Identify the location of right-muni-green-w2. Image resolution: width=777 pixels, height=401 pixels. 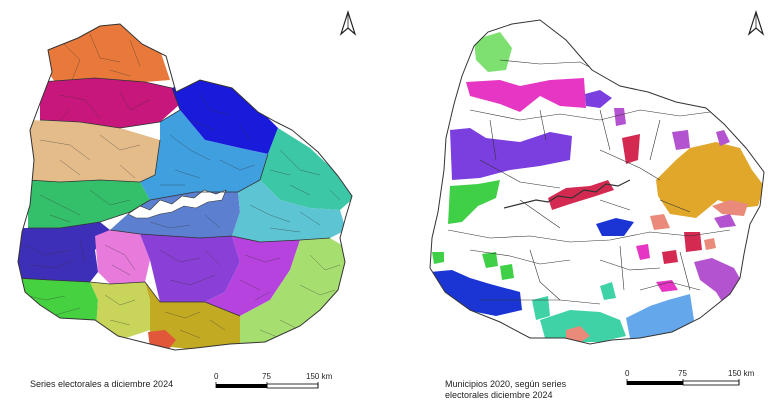
(438, 258).